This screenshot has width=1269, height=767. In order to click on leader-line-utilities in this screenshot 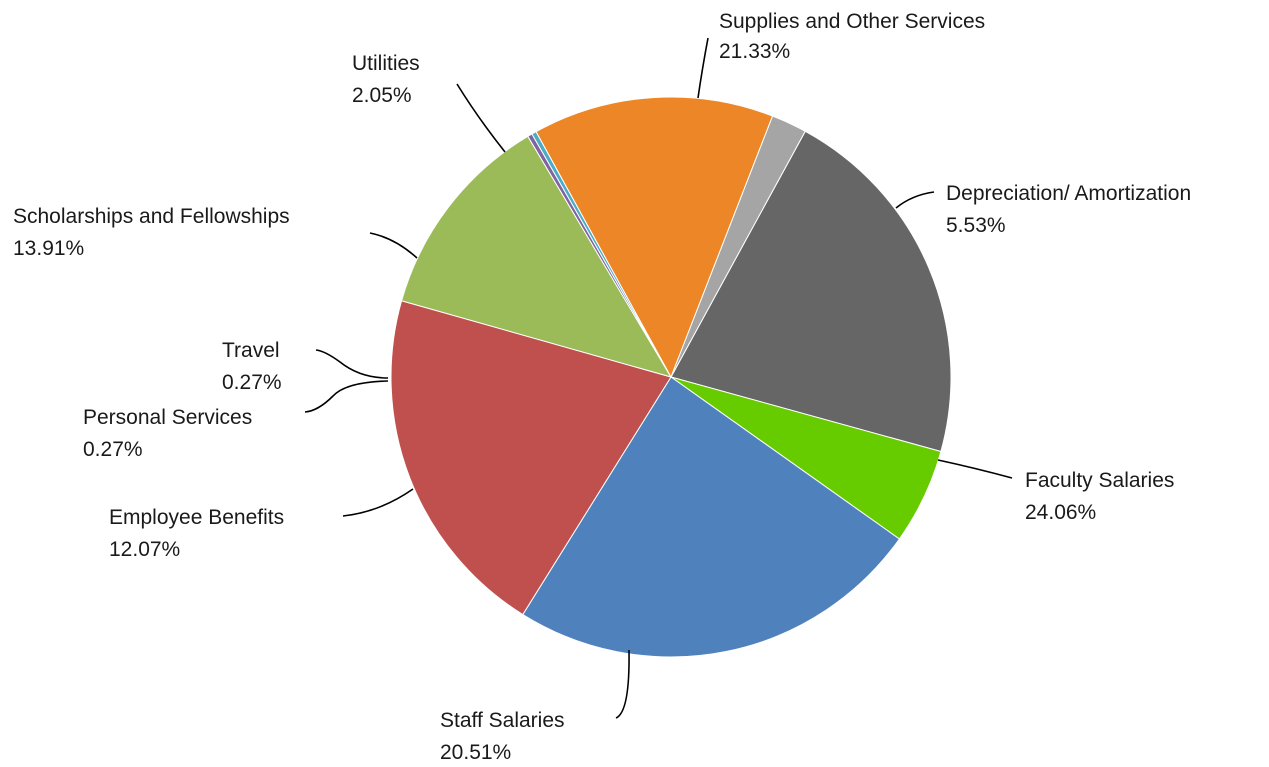, I will do `click(481, 118)`.